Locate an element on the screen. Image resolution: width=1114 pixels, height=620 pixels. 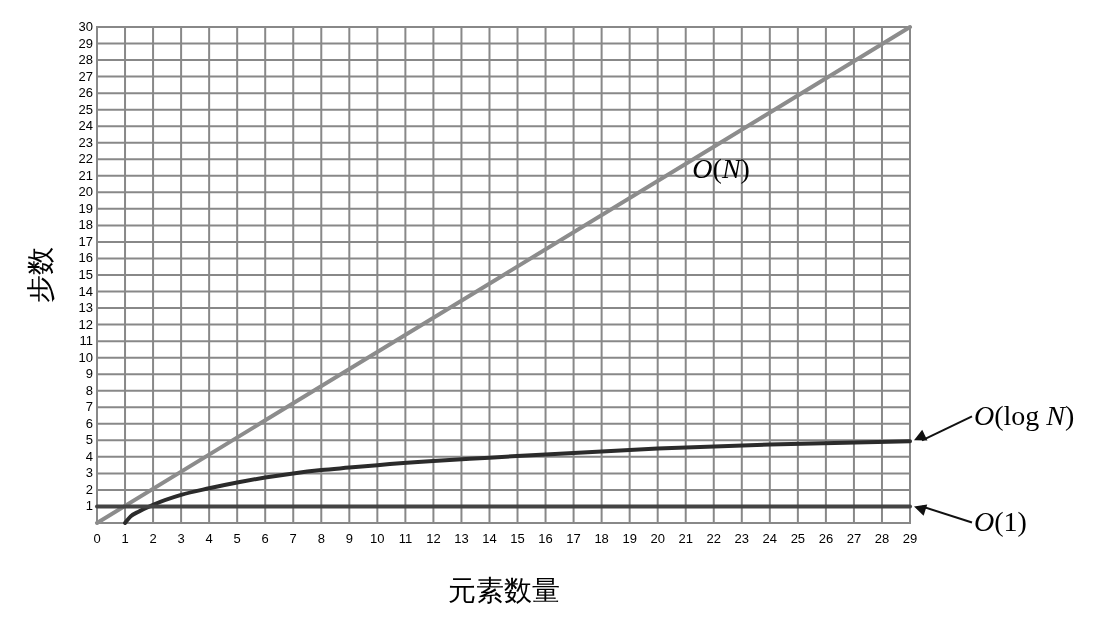
x-tick-label: 7 is located at coordinates (293, 538).